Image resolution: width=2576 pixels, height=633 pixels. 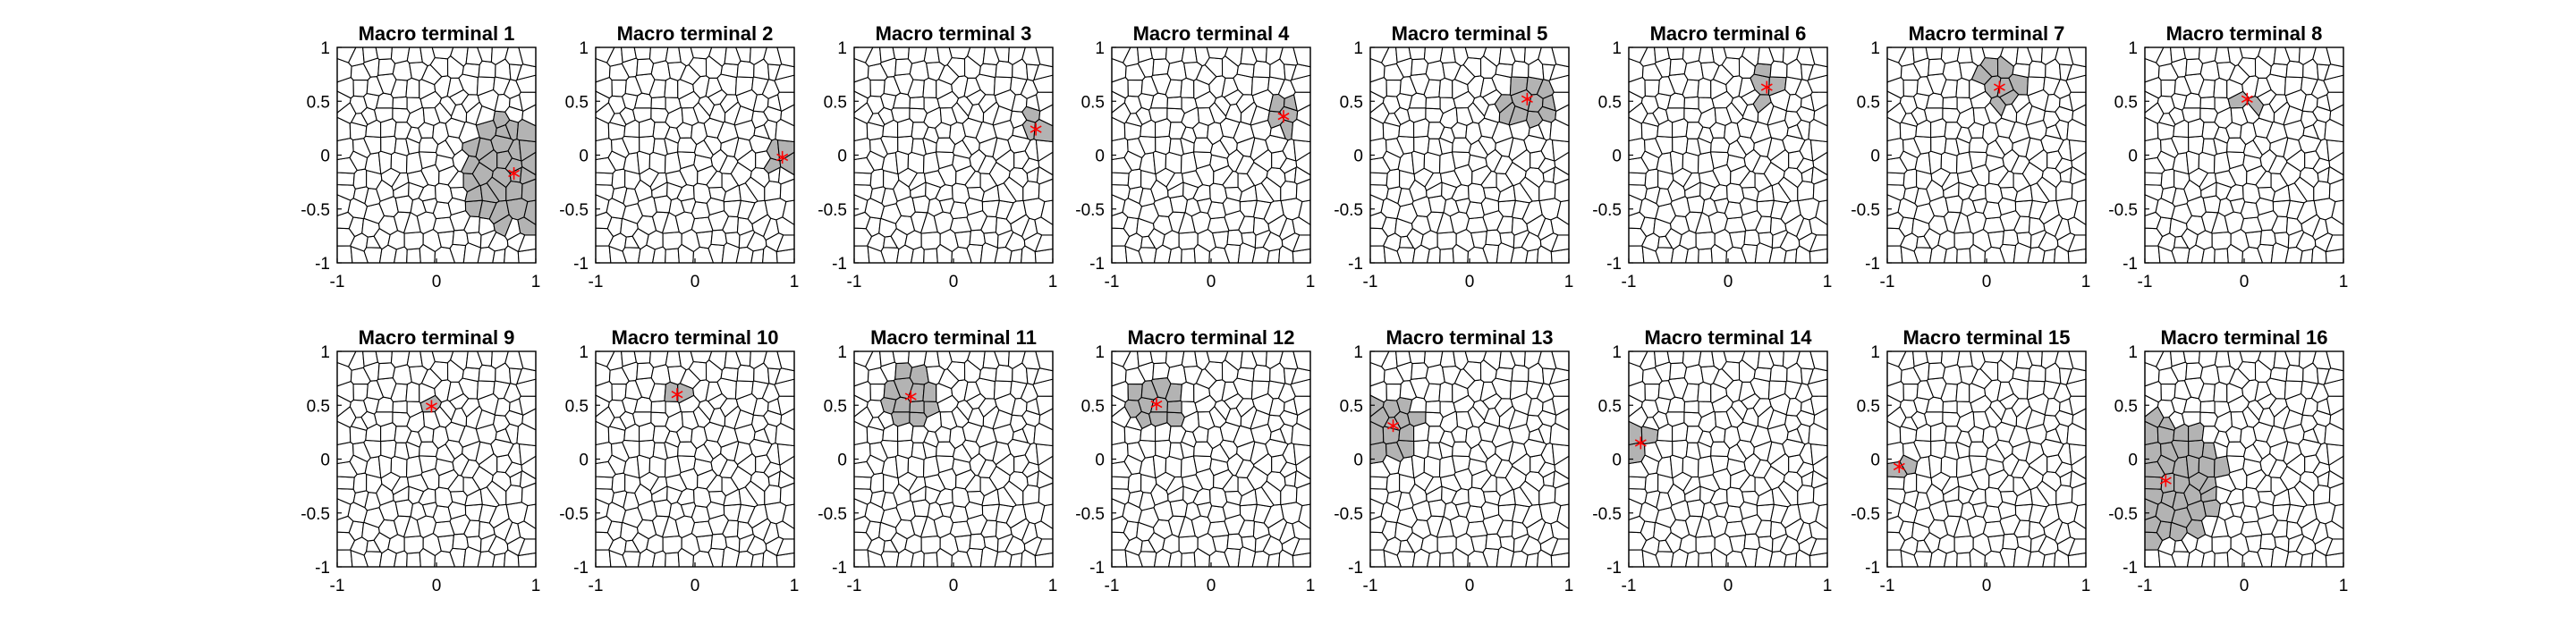 What do you see at coordinates (1195, 460) in the screenshot?
I see `panel-12: Macro terminal 12 -1 0 1 1 0.5 0 -0.5 -1` at bounding box center [1195, 460].